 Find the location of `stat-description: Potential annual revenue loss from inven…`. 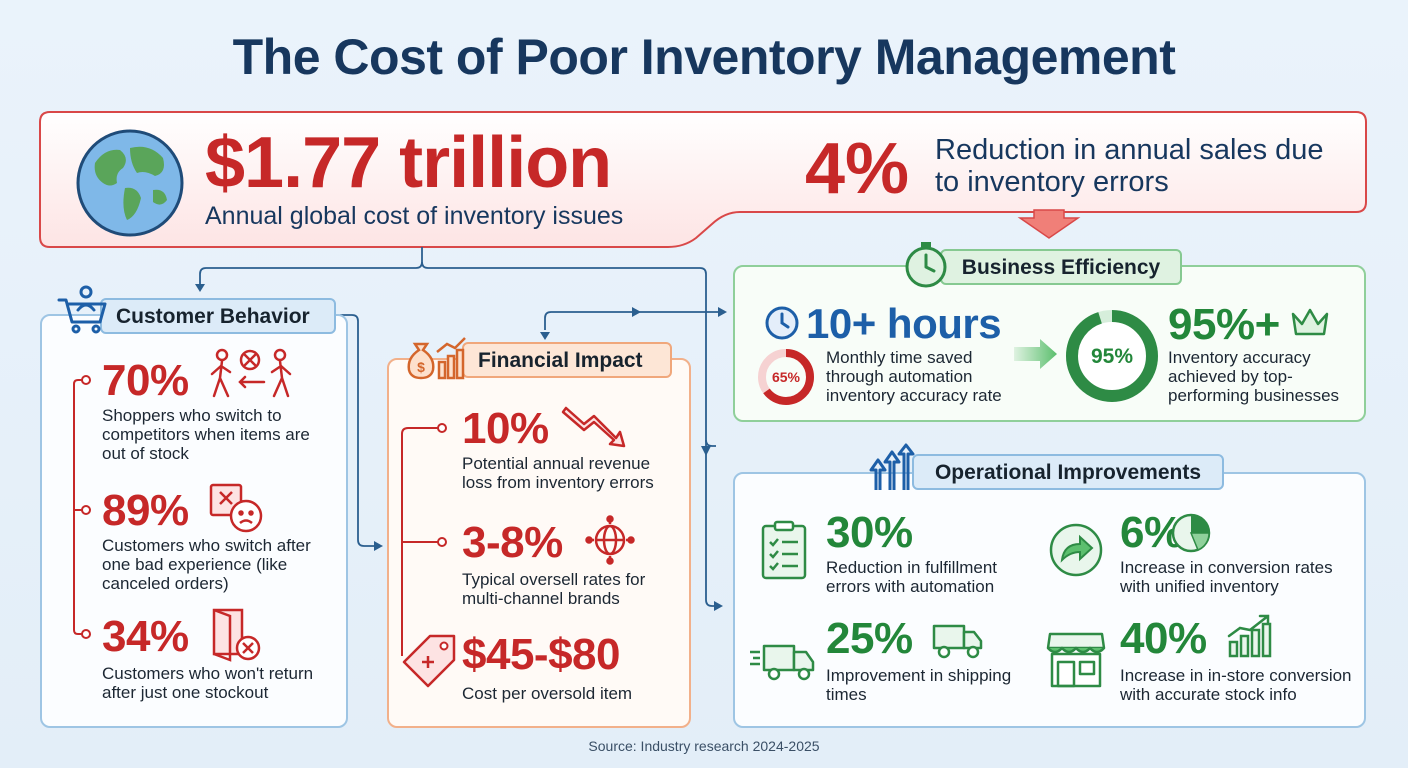

stat-description: Potential annual revenue loss from inven… is located at coordinates (558, 473).